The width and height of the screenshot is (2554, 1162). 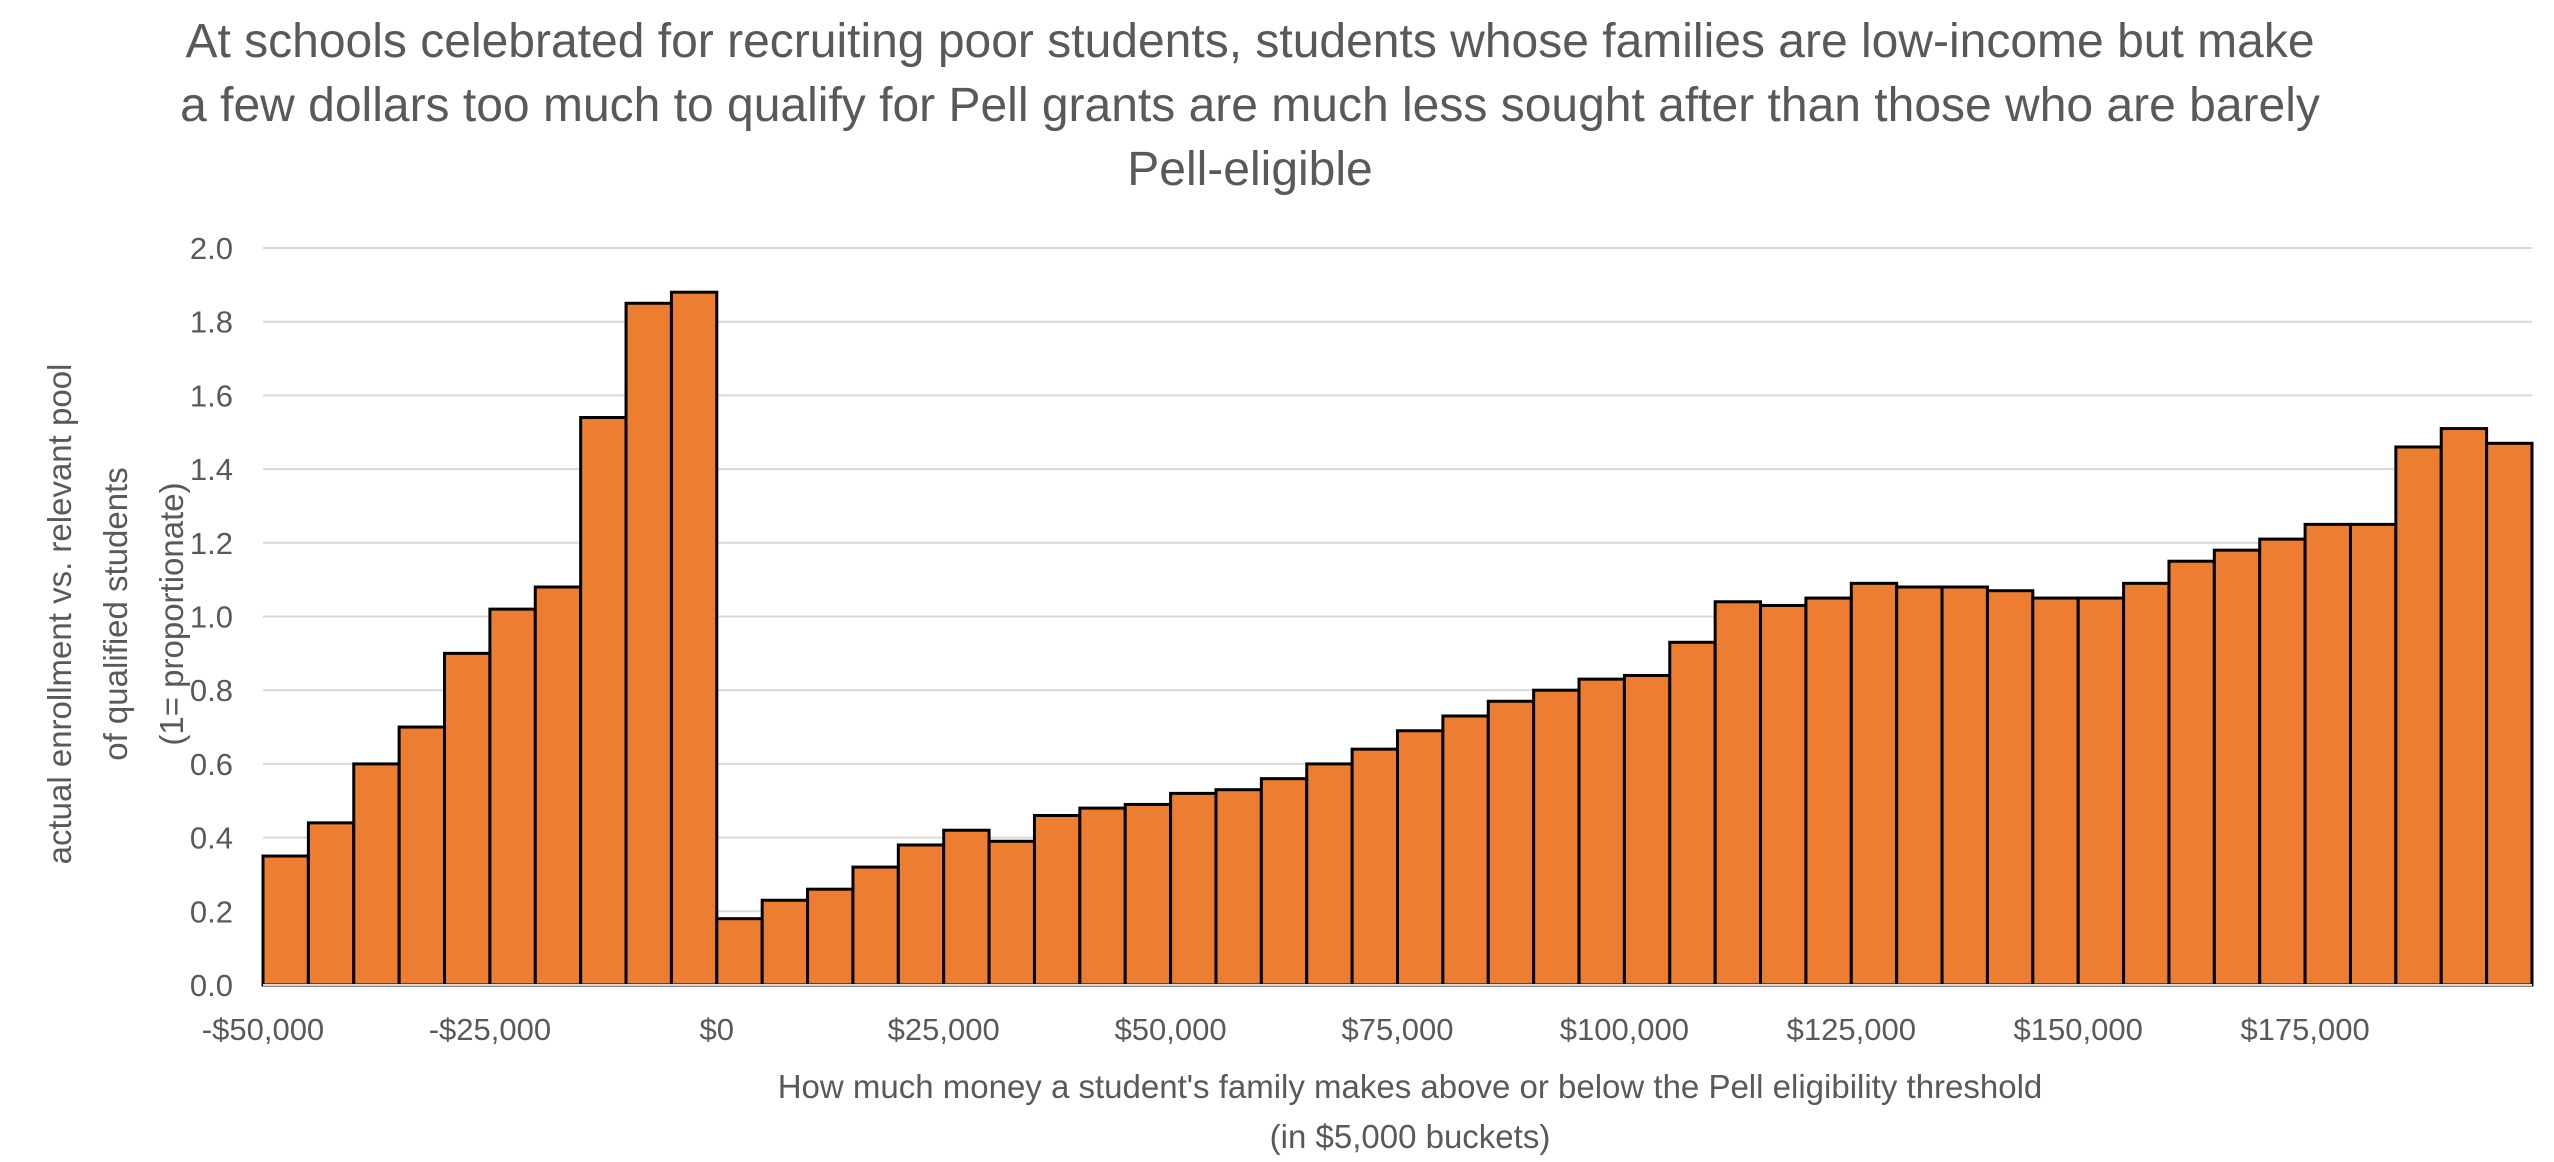 What do you see at coordinates (1851, 1029) in the screenshot?
I see `x-tick-label: $125,000` at bounding box center [1851, 1029].